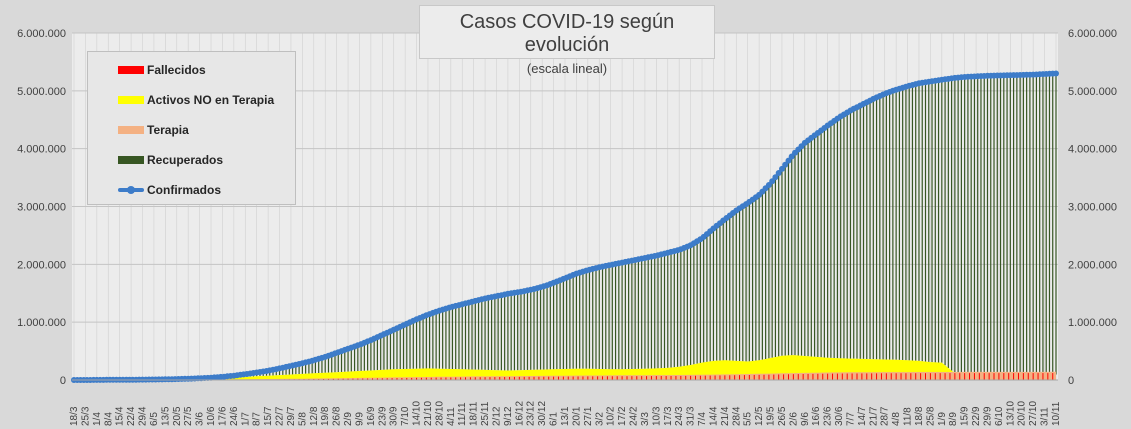  I want to click on x-tick-label: 3/6, so click(200, 419).